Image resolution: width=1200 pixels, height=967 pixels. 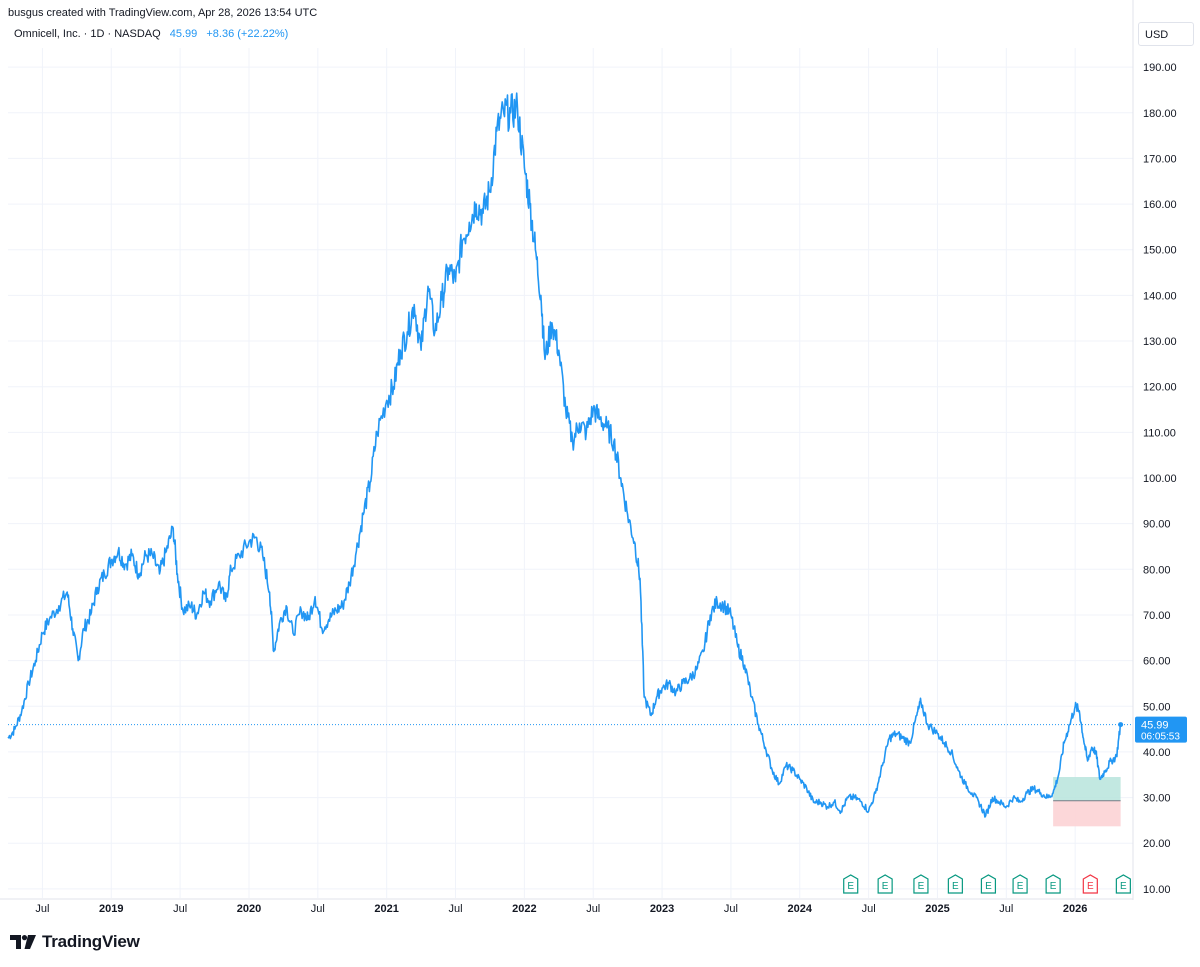 What do you see at coordinates (183, 34) in the screenshot?
I see `legend-price: 45.99` at bounding box center [183, 34].